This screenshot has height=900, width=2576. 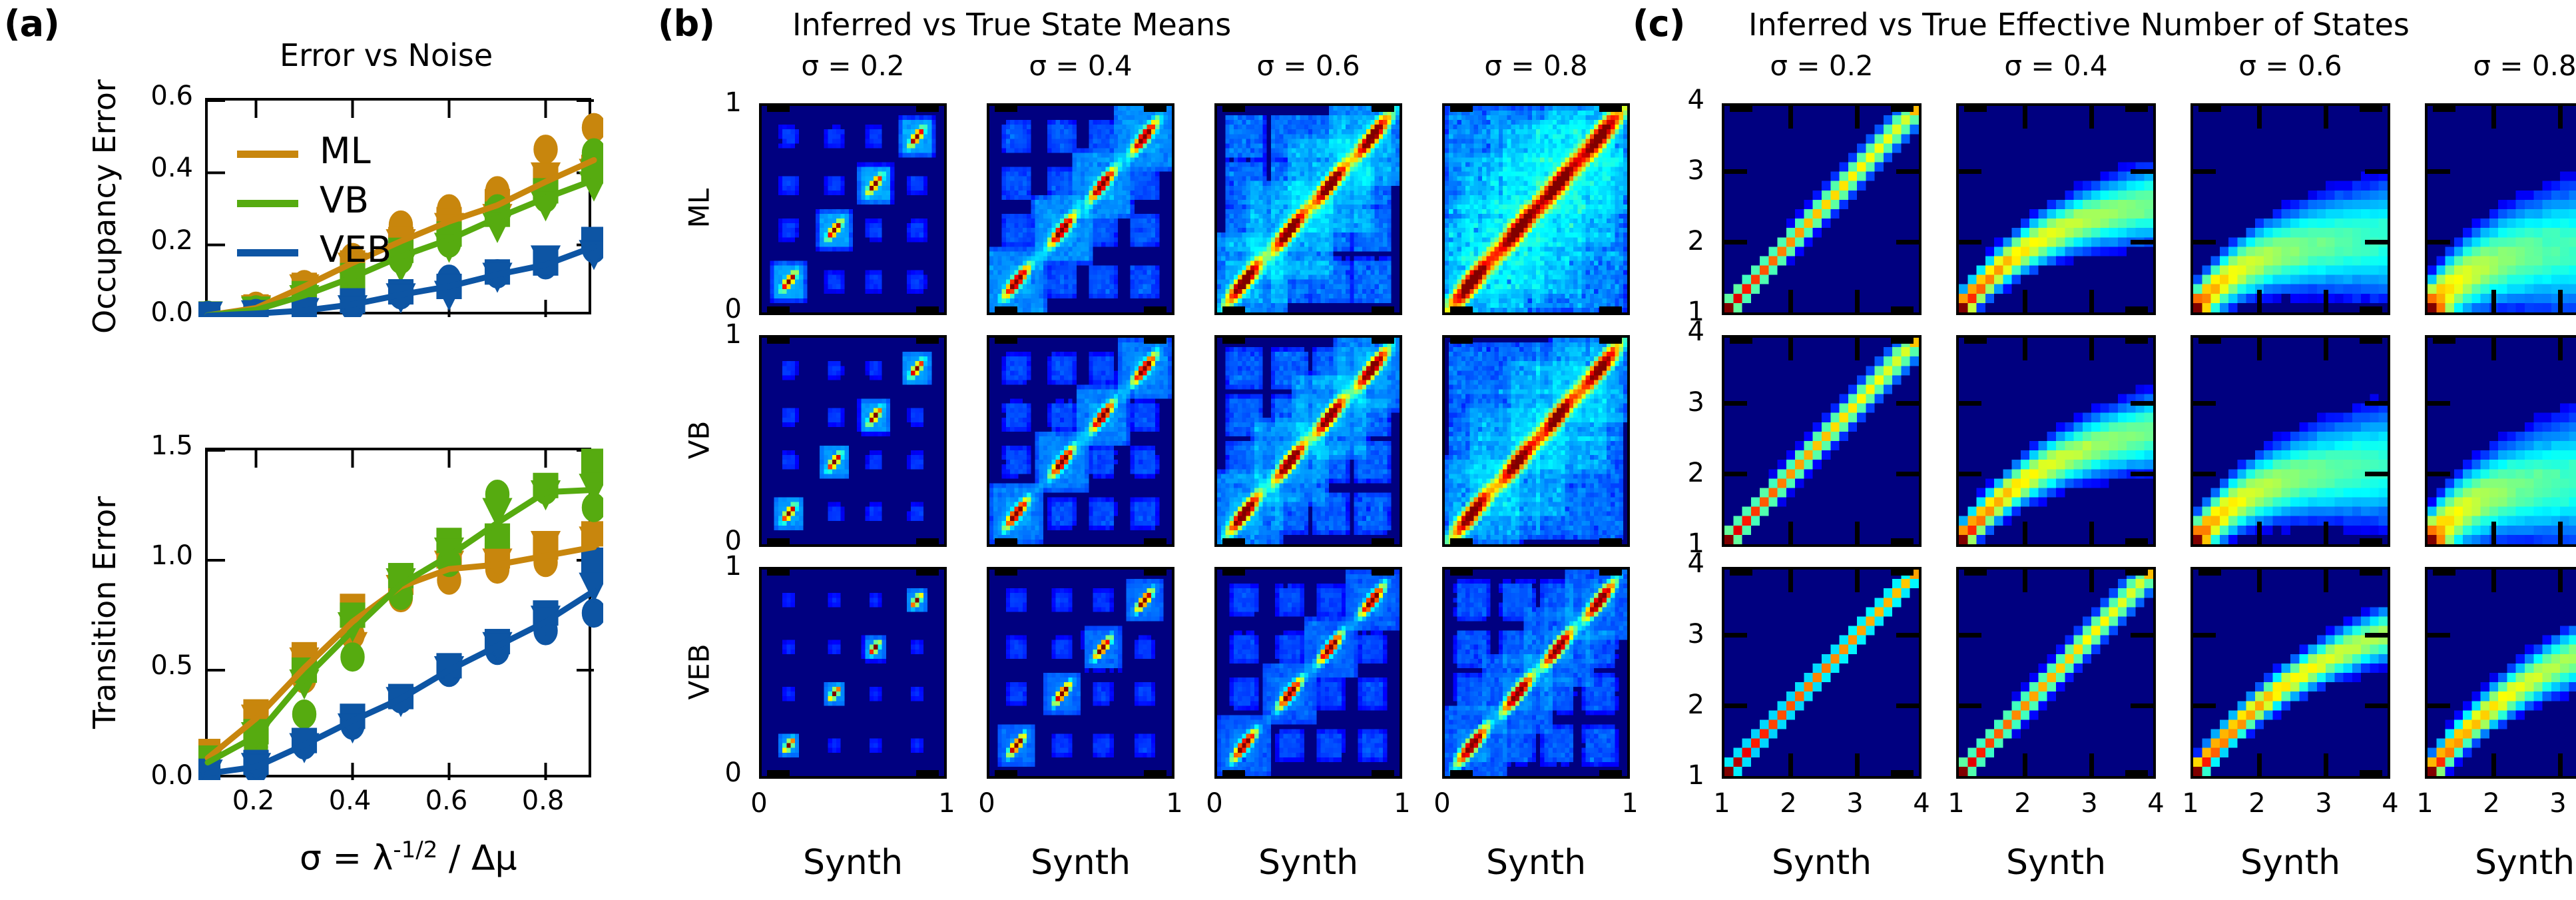 What do you see at coordinates (2290, 673) in the screenshot?
I see `panel-c-heatmap-VEB-s3` at bounding box center [2290, 673].